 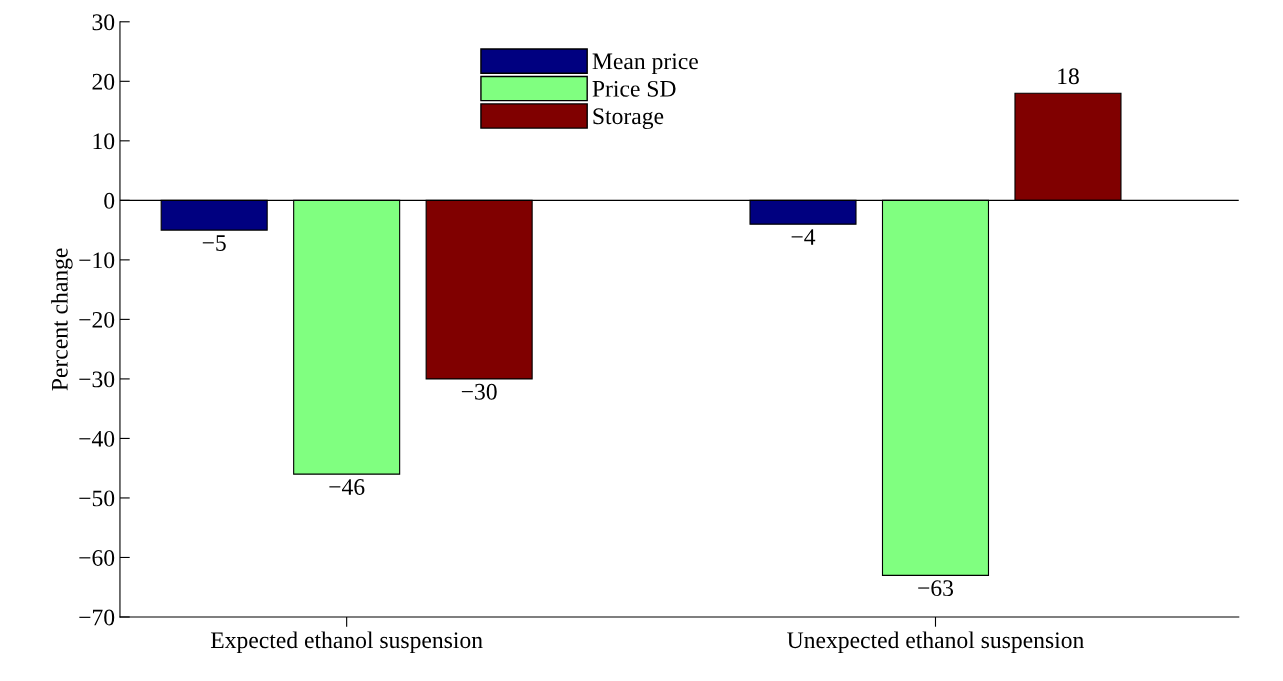 What do you see at coordinates (62, 319) in the screenshot?
I see `y-axis-title: Percent change` at bounding box center [62, 319].